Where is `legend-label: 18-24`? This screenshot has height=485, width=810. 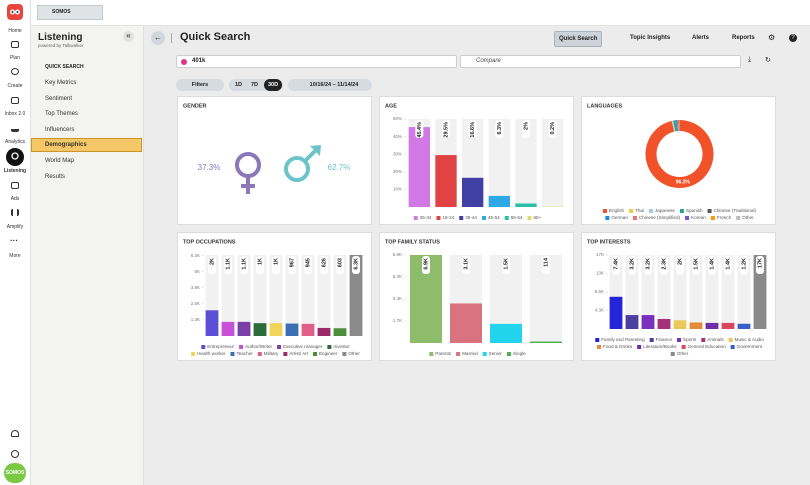
legend-label: 18-24 is located at coordinates (448, 217).